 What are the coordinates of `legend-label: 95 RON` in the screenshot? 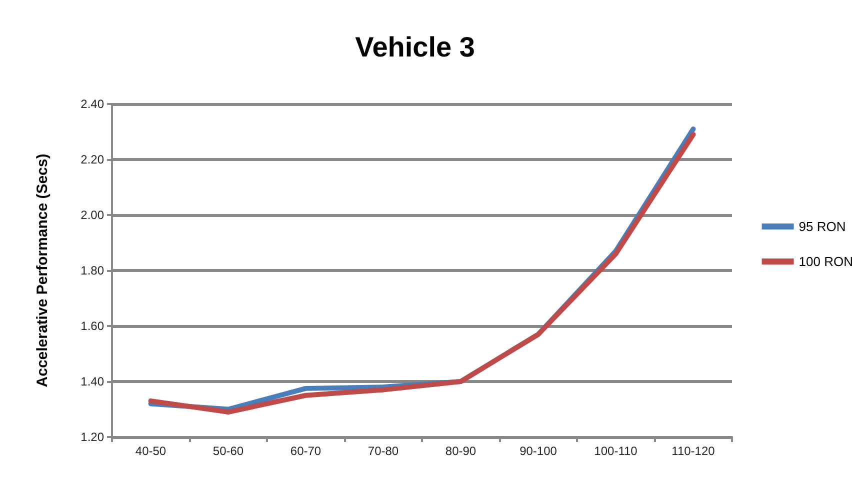 It's located at (822, 226).